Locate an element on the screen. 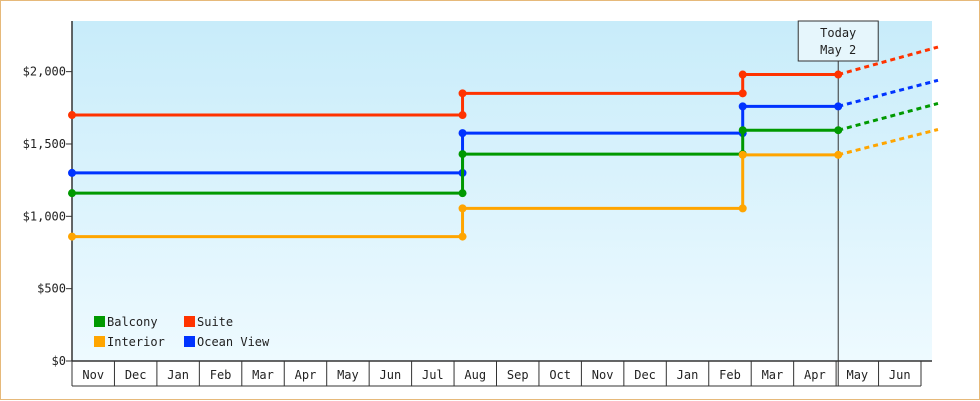 The image size is (980, 401). legend-swatch-ocean-view is located at coordinates (189, 341).